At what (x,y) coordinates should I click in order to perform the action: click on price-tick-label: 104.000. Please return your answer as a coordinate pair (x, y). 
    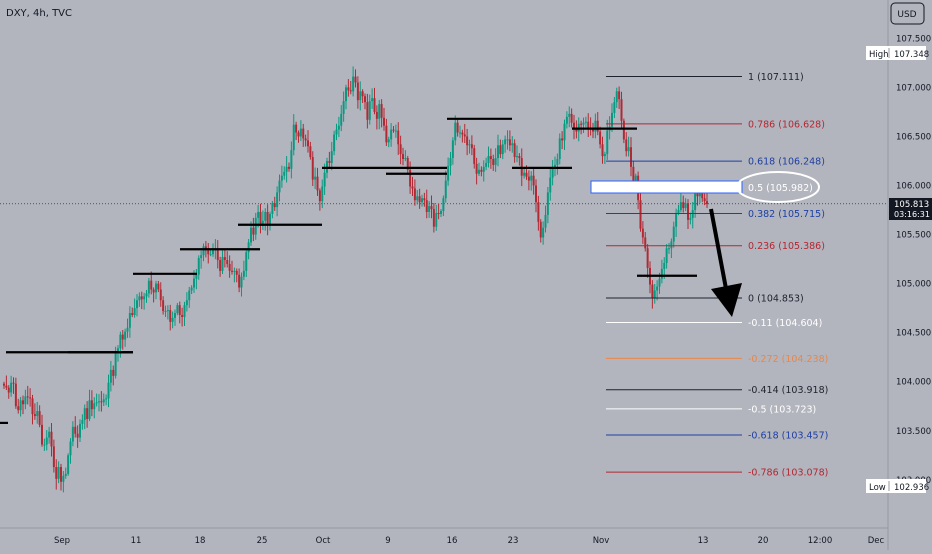
    Looking at the image, I should click on (913, 383).